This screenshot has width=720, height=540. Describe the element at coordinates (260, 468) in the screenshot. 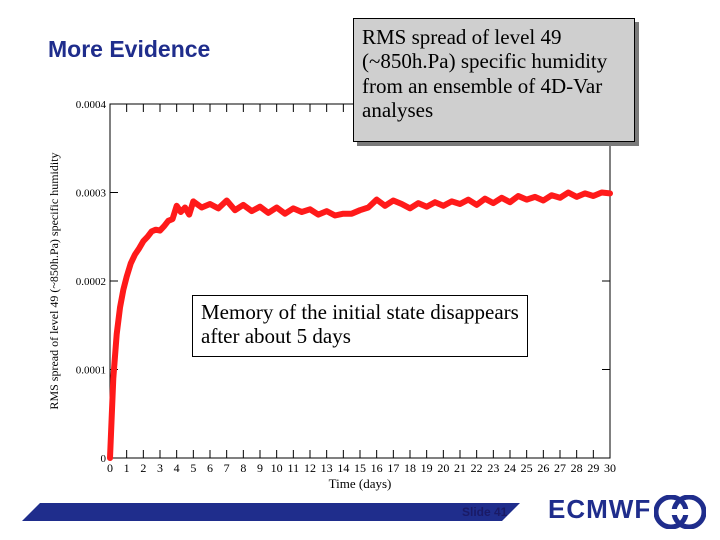

I see `x-tick-label: 9` at that location.